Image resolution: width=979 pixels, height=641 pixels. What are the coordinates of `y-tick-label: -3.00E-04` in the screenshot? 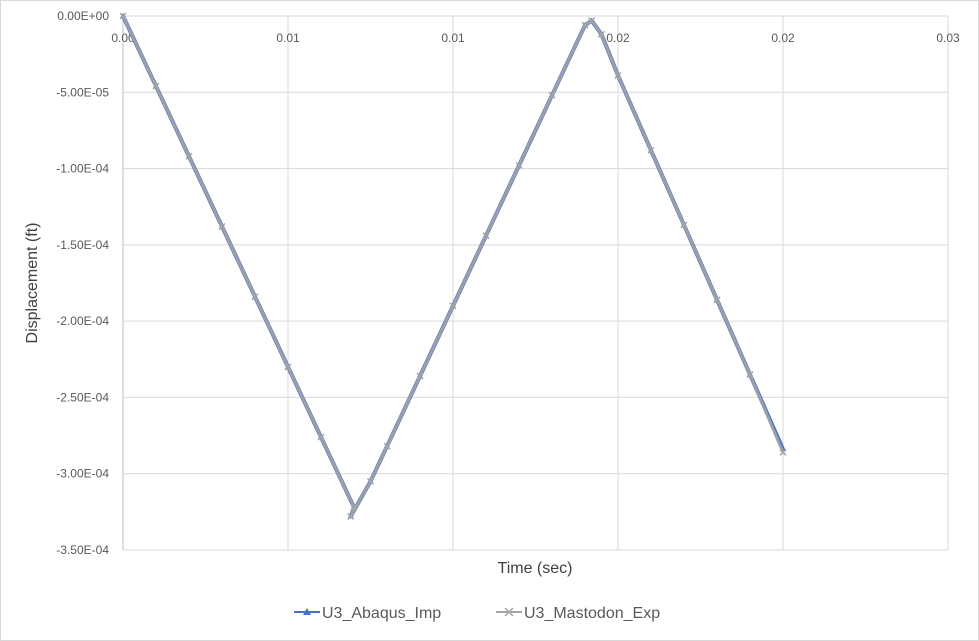 It's located at (82, 474).